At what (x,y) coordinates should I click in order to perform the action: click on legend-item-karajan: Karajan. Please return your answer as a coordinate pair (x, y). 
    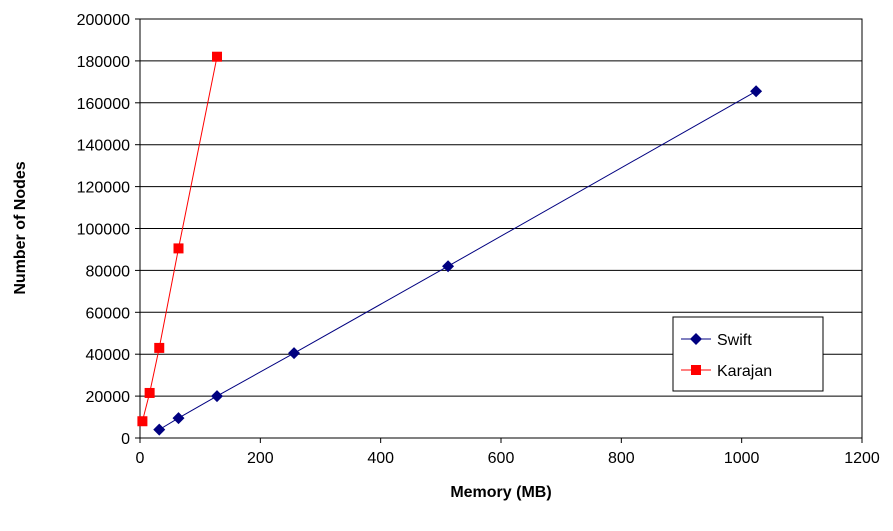
    Looking at the image, I should click on (726, 371).